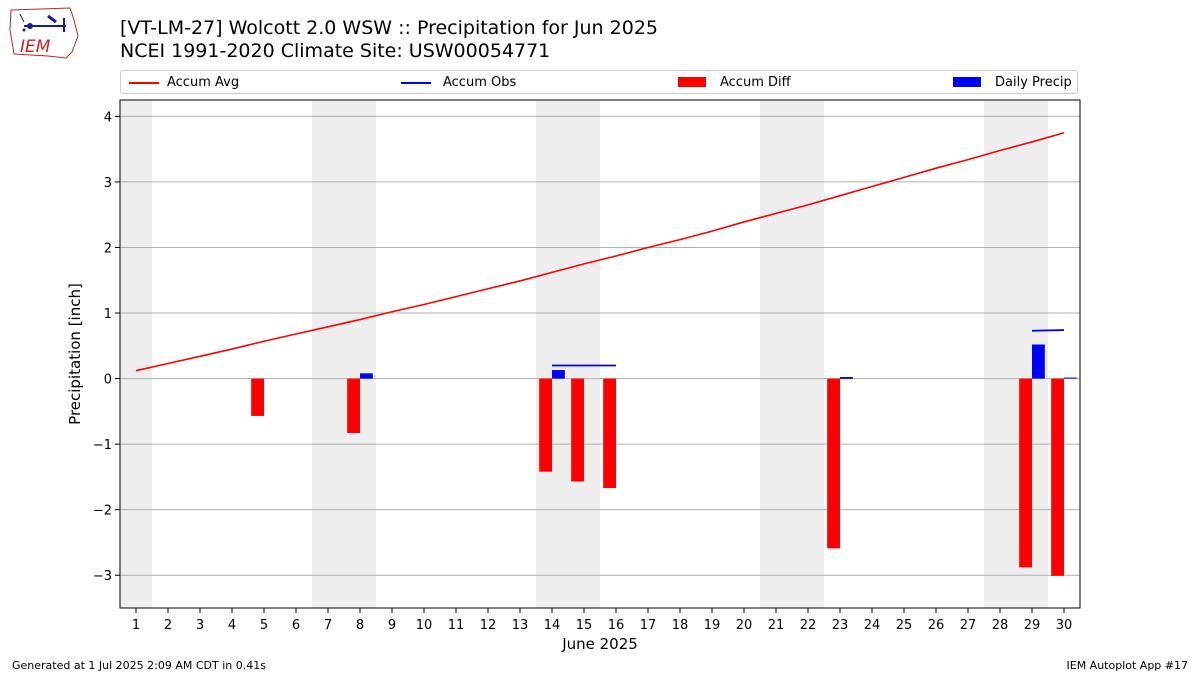 Image resolution: width=1200 pixels, height=675 pixels. What do you see at coordinates (1000, 625) in the screenshot?
I see `x-tick-label-28: 28` at bounding box center [1000, 625].